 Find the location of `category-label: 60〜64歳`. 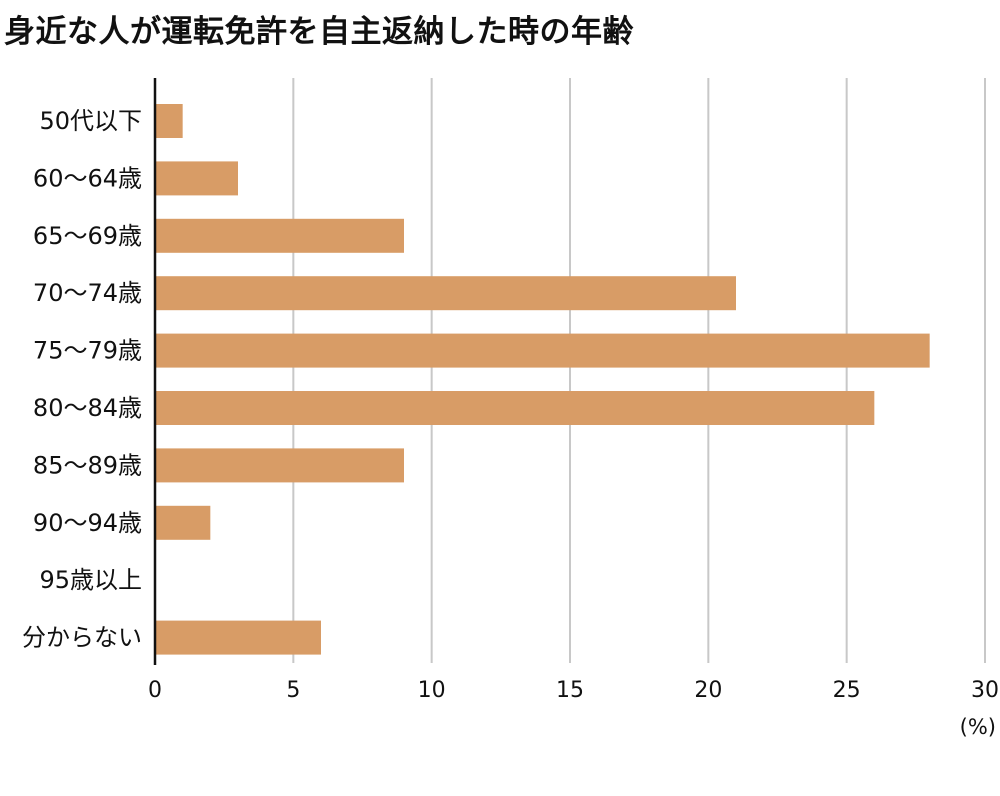

category-label: 60〜64歳 is located at coordinates (87, 178).